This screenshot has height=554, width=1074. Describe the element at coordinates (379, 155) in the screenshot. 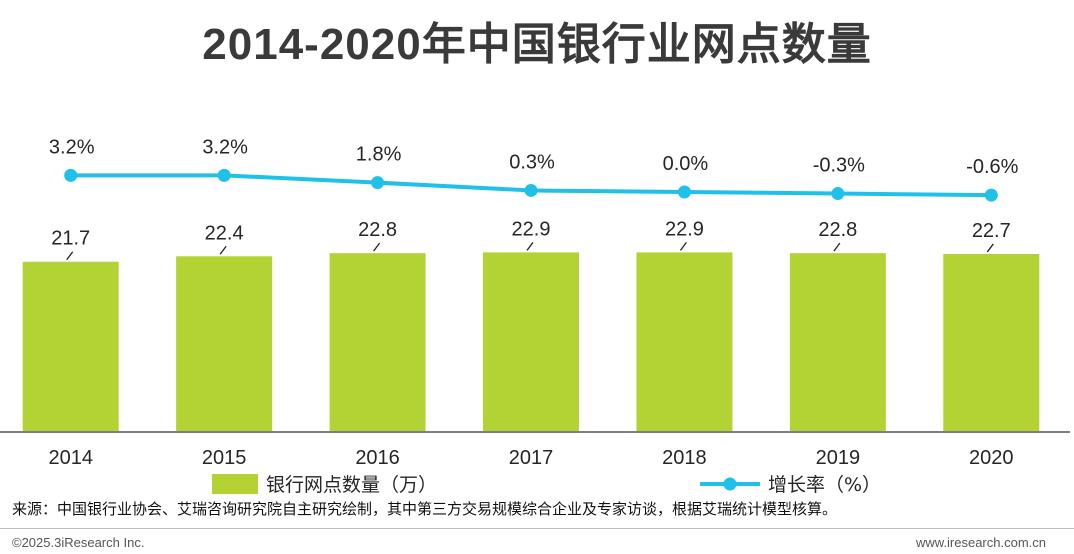

I see `growth-value-label-2016: 1.8%` at that location.